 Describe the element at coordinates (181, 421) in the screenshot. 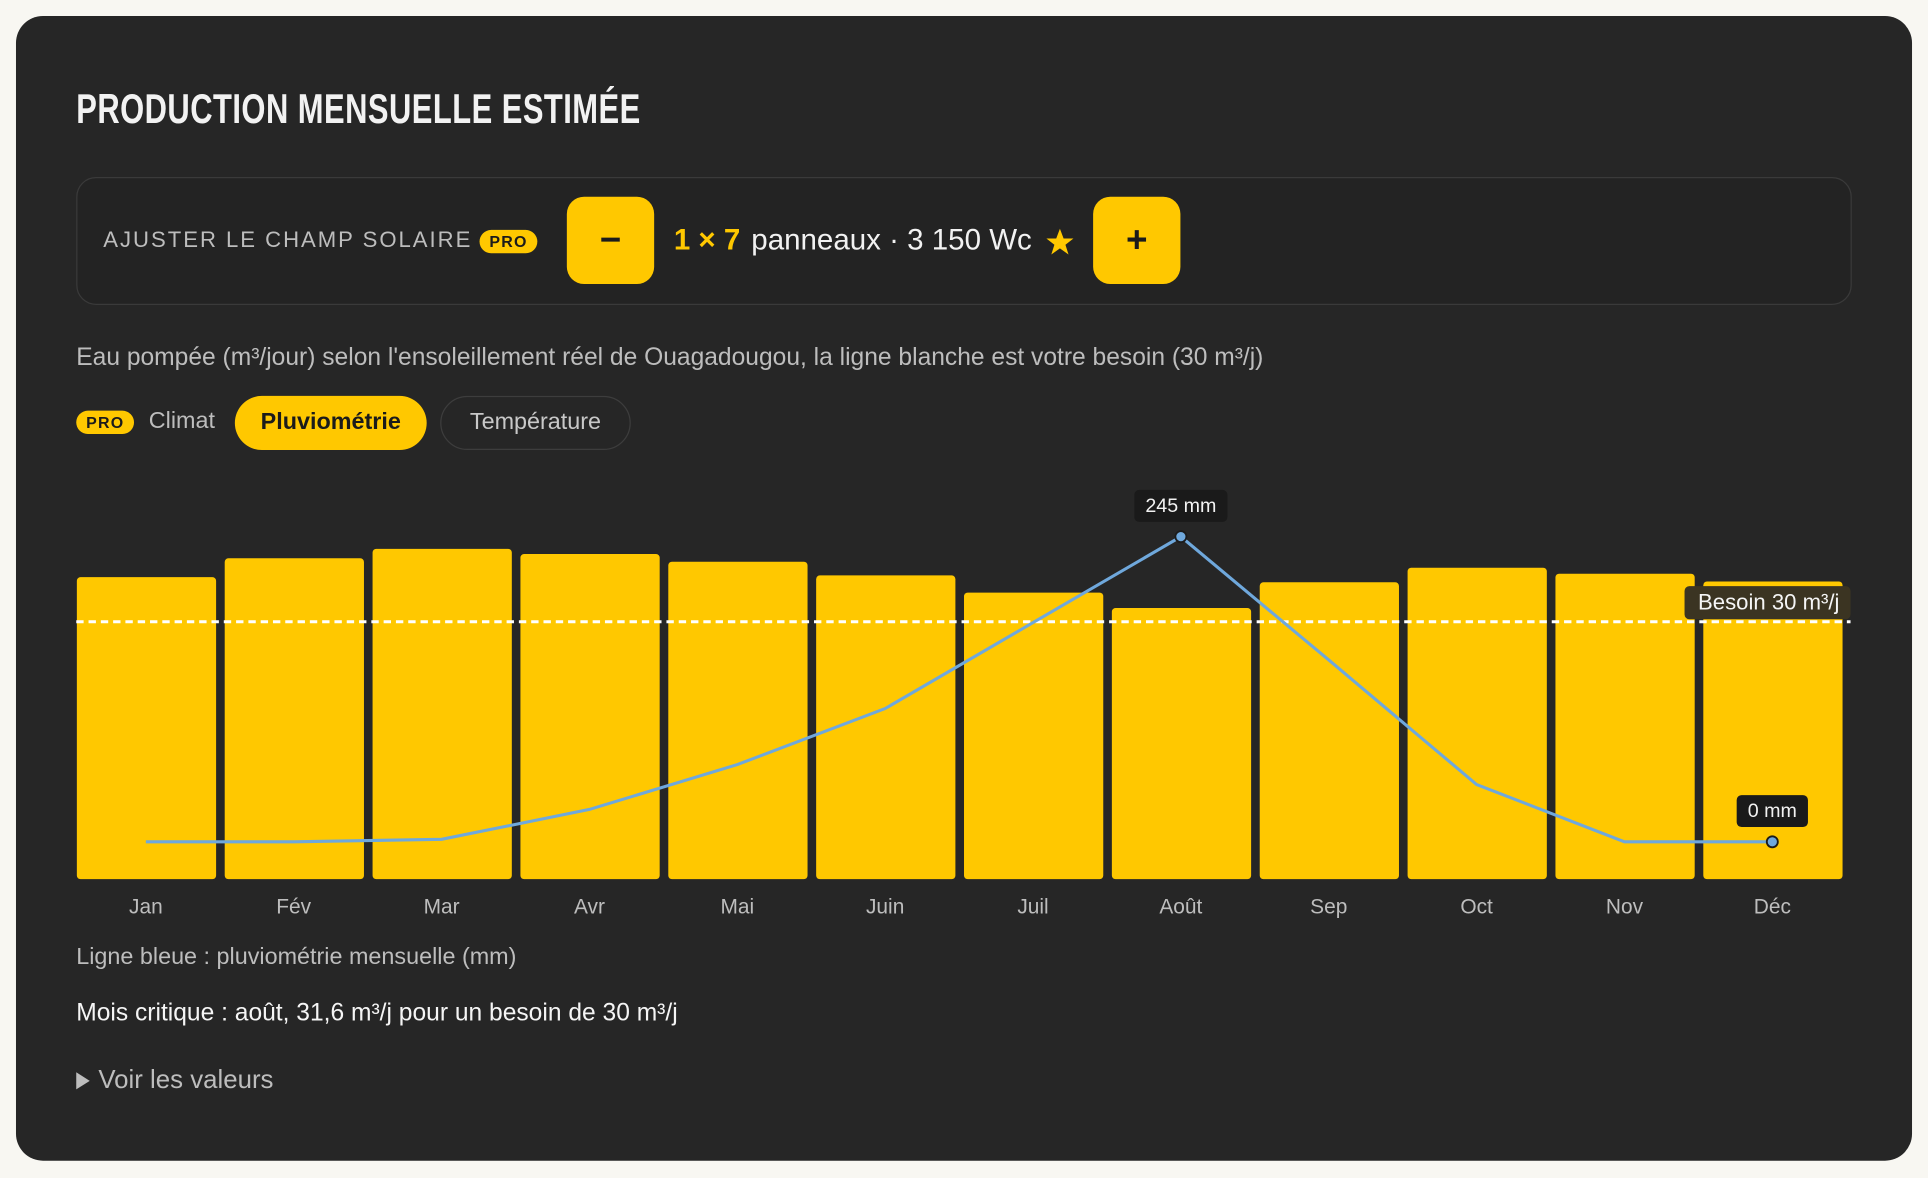

I see `tabs-label: Climat` at that location.